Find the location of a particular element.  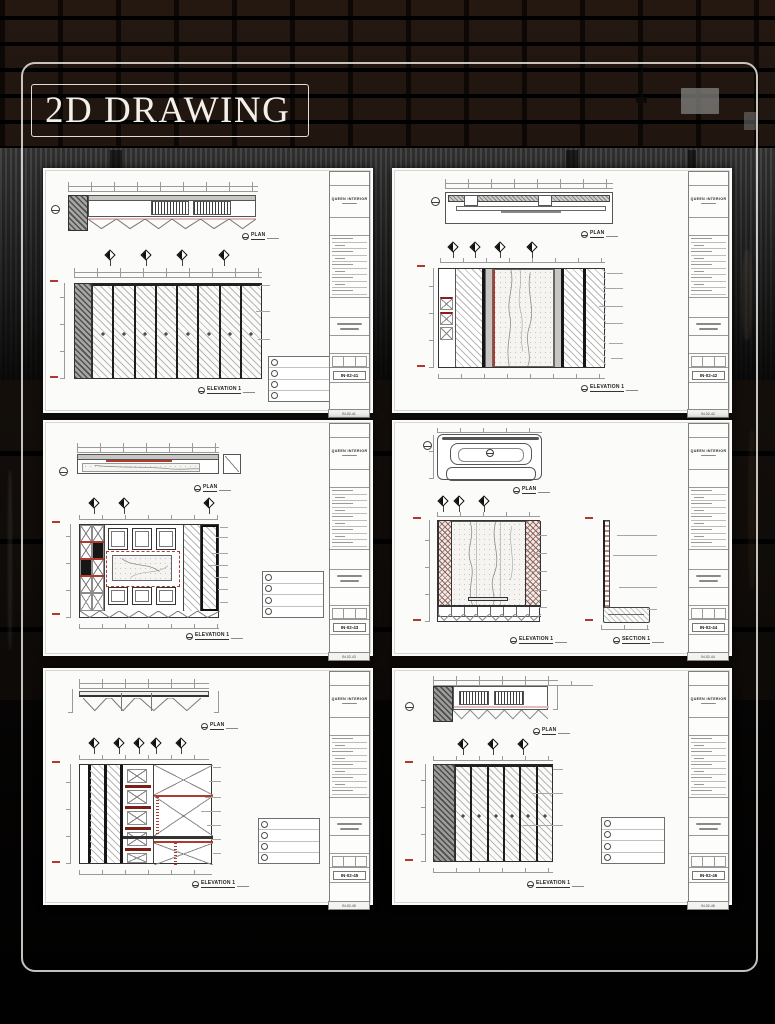

drawing-sheet-3: PLAN is located at coordinates (208, 540).